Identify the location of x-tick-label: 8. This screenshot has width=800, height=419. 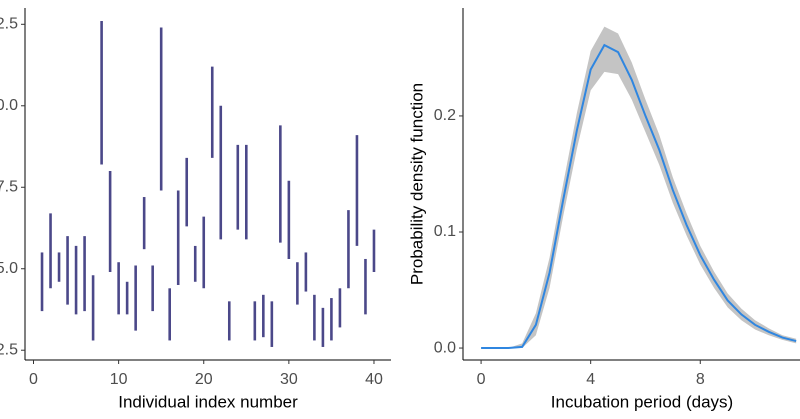
(700, 379).